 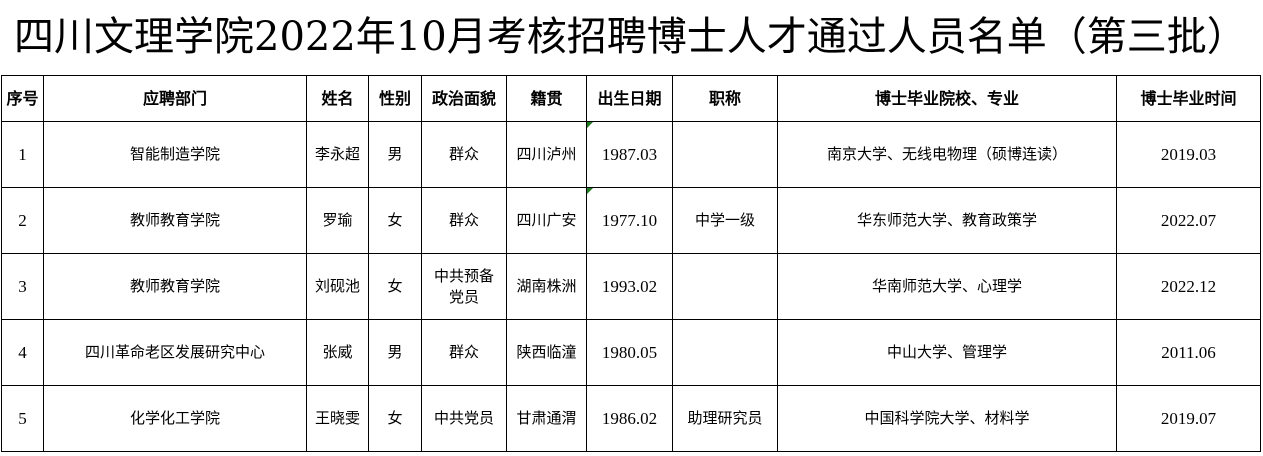 I want to click on header-gender: 性别, so click(x=395, y=98).